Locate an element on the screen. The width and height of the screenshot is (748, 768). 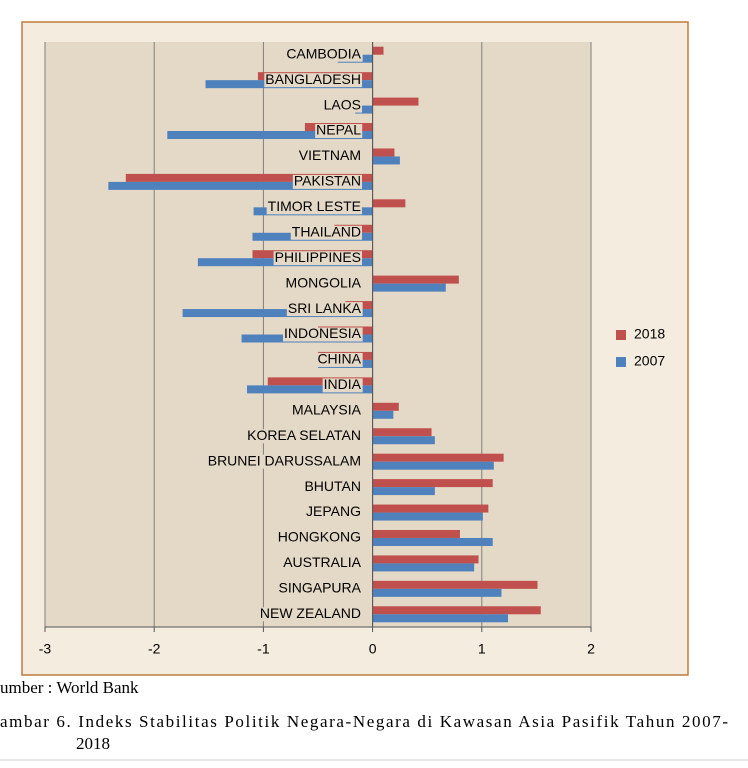
y-tick-label: THAILAND is located at coordinates (326, 231).